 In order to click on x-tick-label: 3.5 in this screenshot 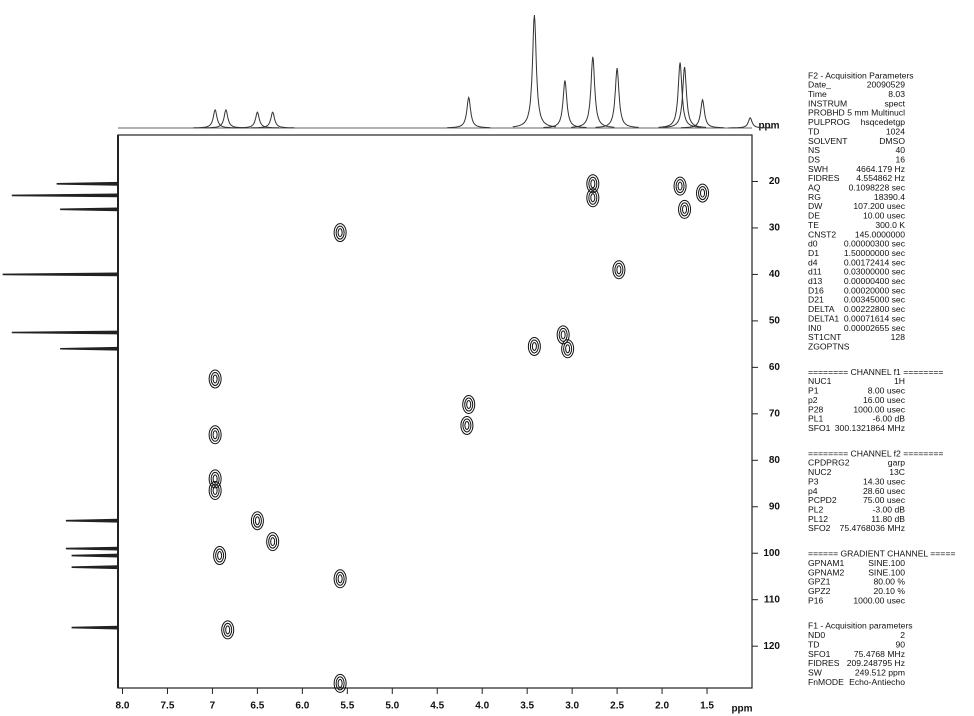, I will do `click(527, 706)`.